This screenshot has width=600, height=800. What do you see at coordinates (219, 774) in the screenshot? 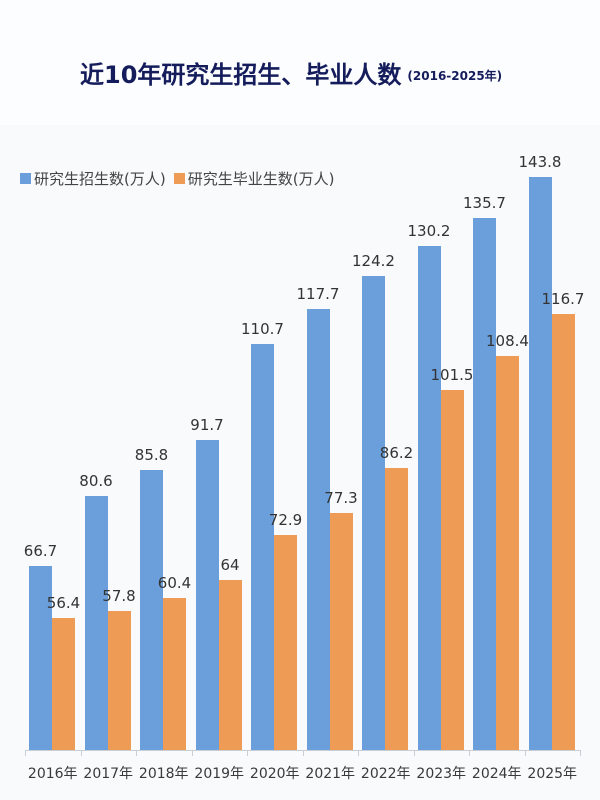
I see `x-axis-label: 2019年` at bounding box center [219, 774].